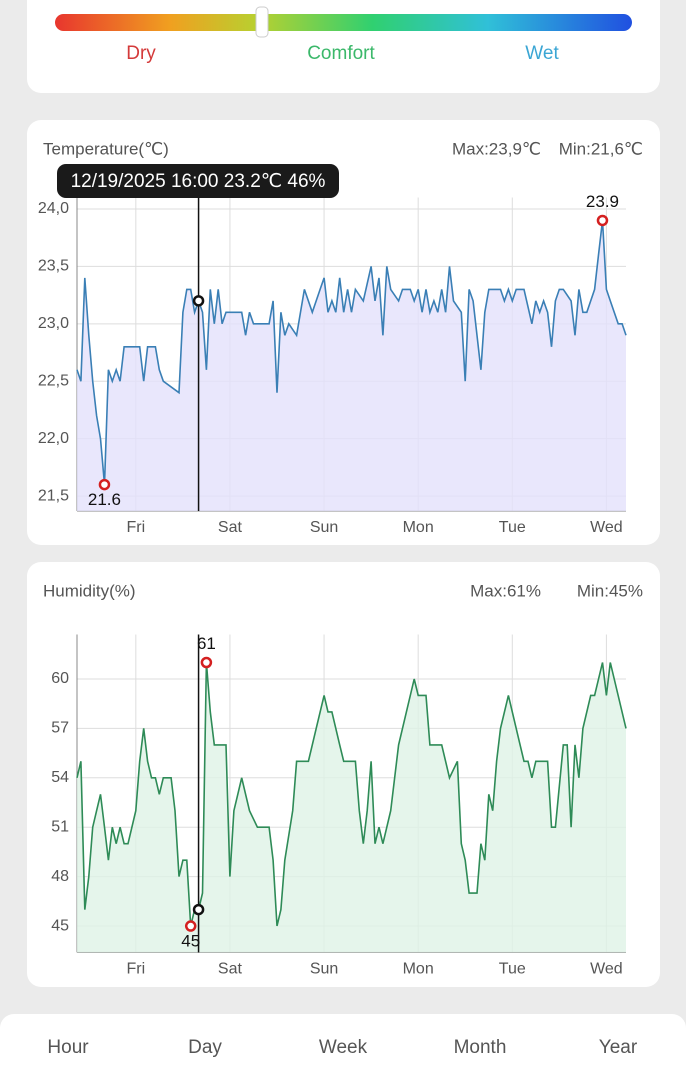  I want to click on comfort-gradient, so click(343, 22).